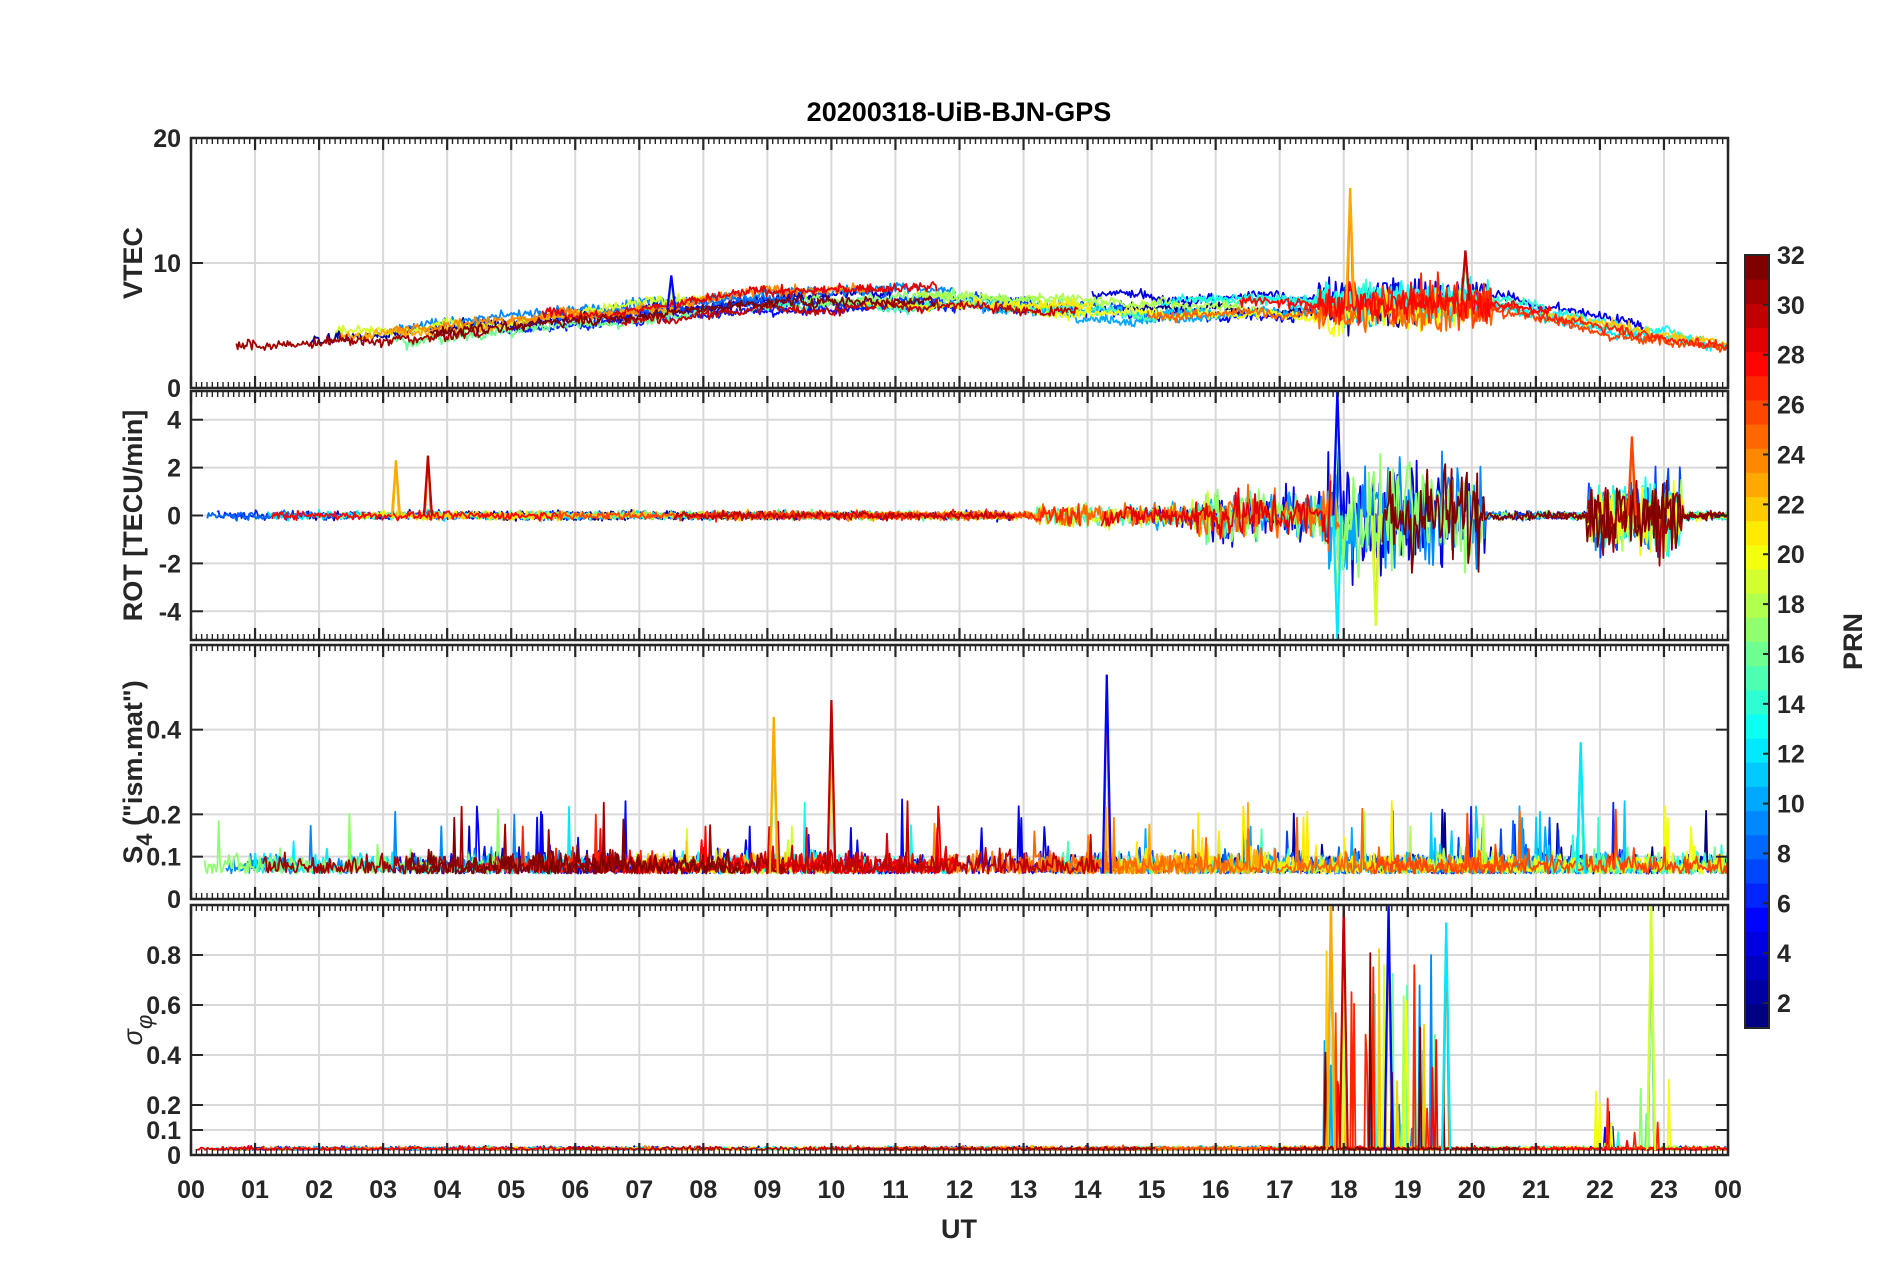  Describe the element at coordinates (959, 1229) in the screenshot. I see `x-axis-label: UT` at that location.